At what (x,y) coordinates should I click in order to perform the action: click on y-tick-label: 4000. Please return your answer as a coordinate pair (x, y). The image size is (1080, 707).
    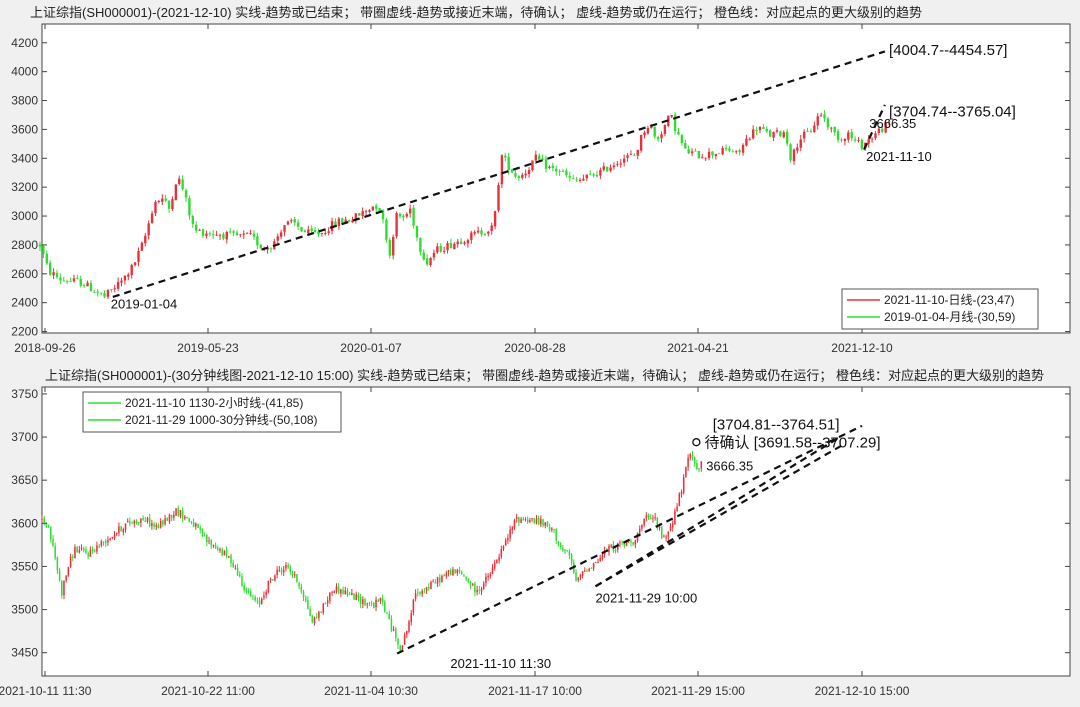
    Looking at the image, I should click on (24, 72).